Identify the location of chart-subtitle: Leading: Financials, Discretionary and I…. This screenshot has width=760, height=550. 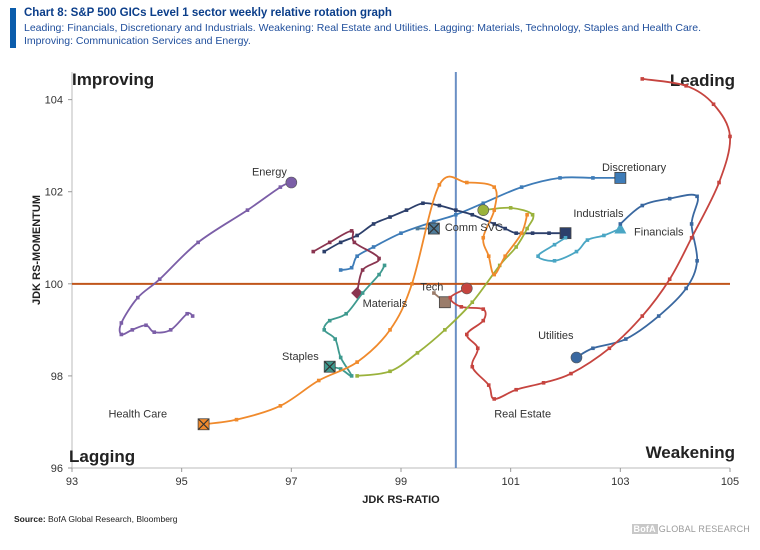
(363, 34).